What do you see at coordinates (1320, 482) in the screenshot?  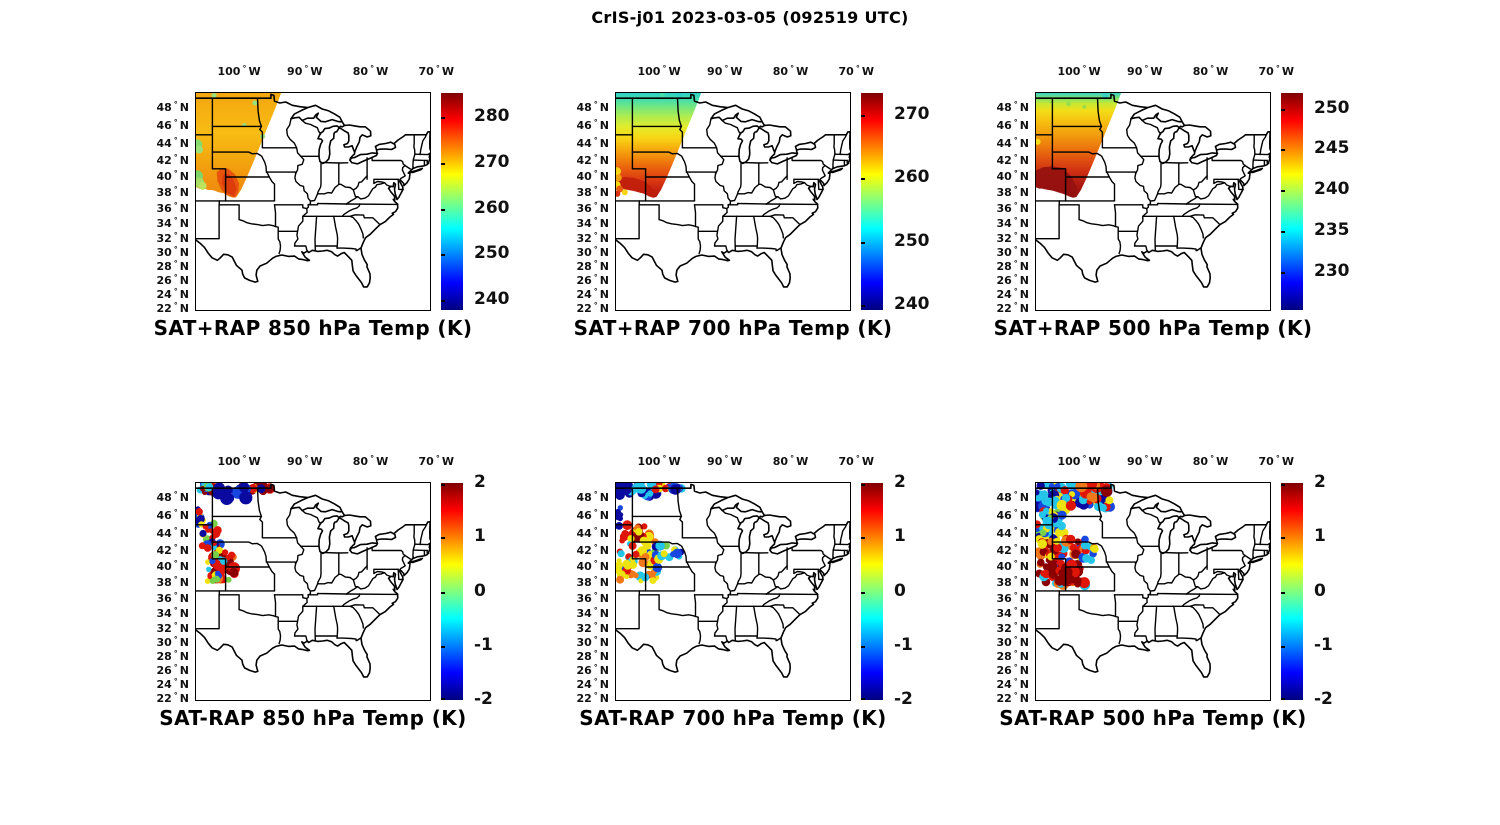 I see `colorbar-tick-label: 2` at bounding box center [1320, 482].